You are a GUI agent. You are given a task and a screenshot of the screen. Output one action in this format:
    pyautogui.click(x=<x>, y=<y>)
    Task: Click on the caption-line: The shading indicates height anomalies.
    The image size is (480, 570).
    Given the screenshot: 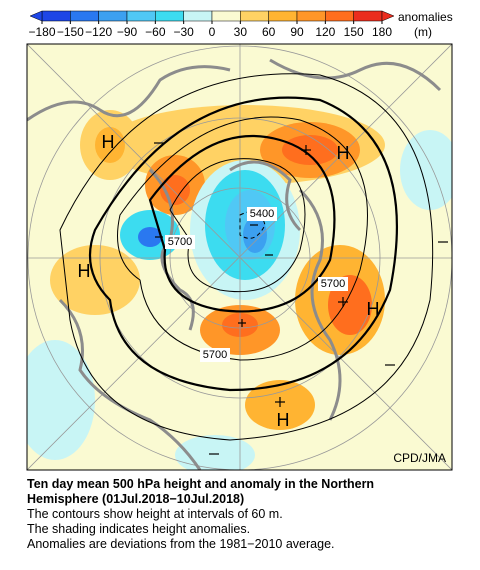 What is the action you would take?
    pyautogui.click(x=139, y=529)
    